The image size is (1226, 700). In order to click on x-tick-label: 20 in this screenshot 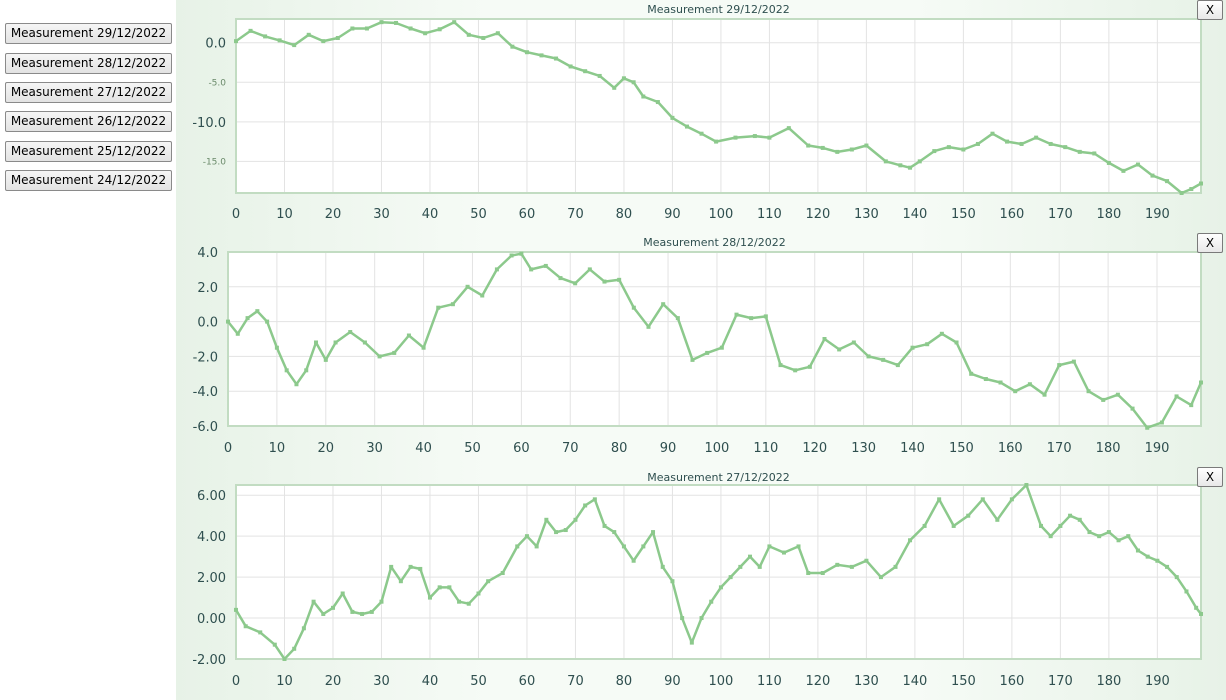, I will do `click(326, 448)`.